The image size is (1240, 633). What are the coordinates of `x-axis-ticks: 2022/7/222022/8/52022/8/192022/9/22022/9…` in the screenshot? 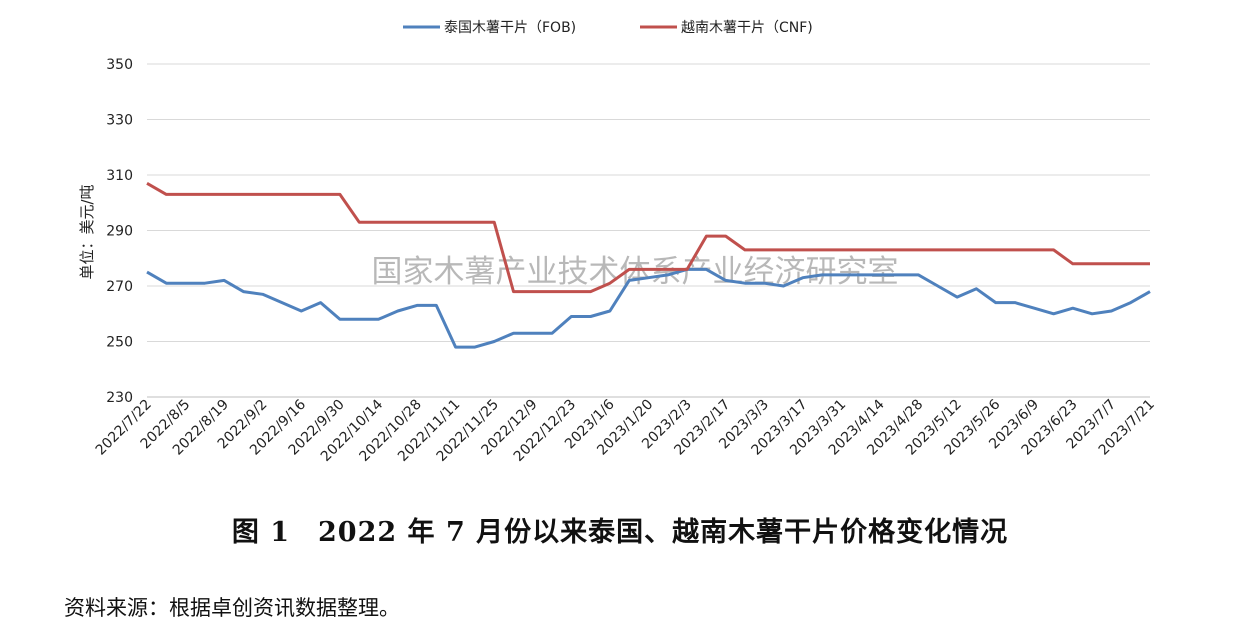 It's located at (625, 430).